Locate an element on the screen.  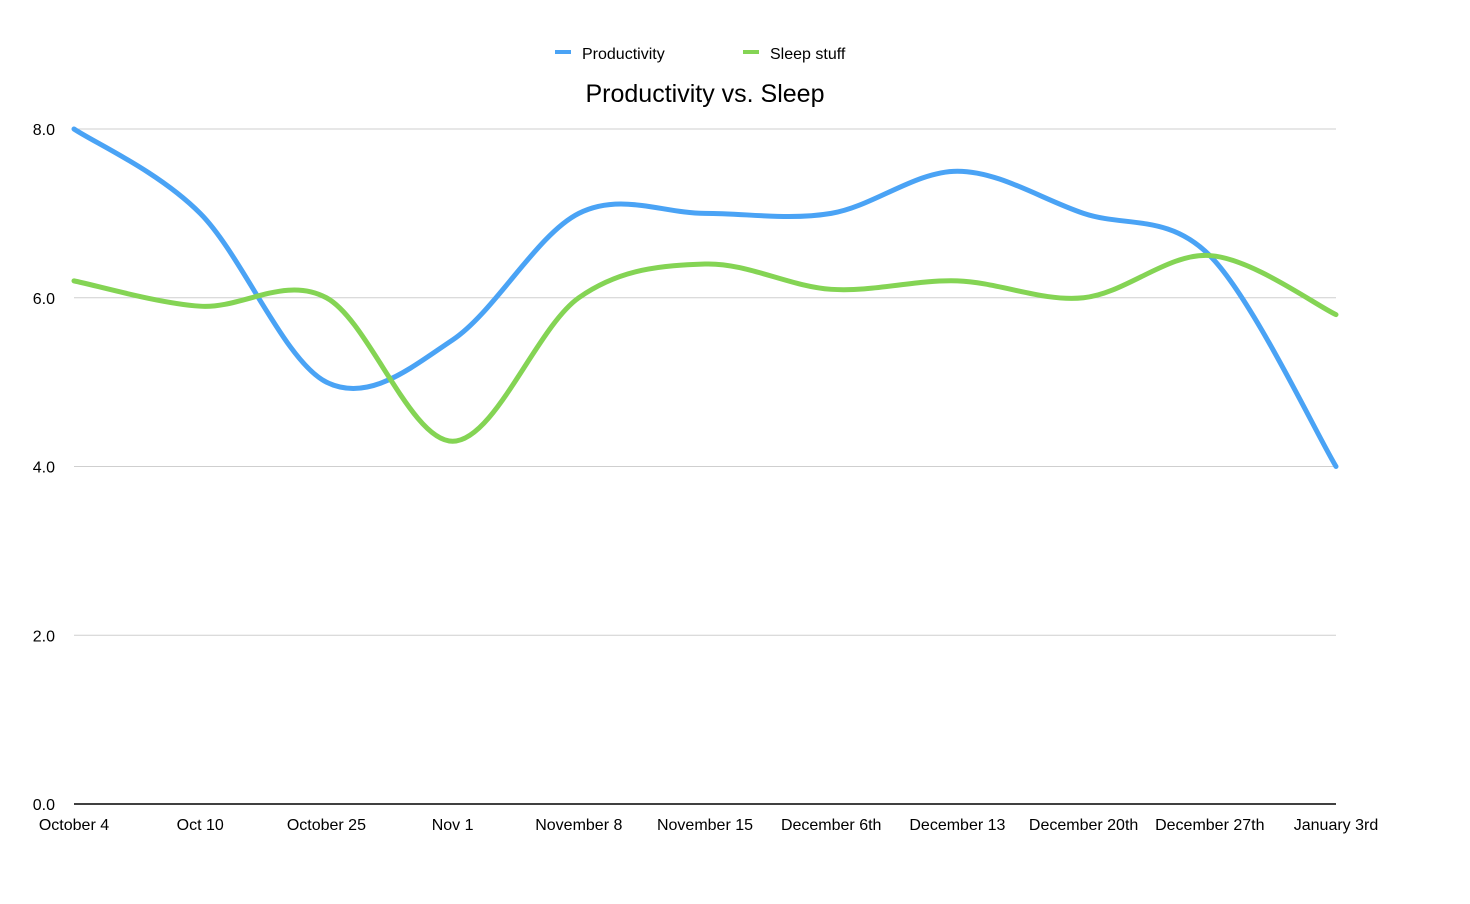
x-tick-label: December 6th is located at coordinates (831, 825).